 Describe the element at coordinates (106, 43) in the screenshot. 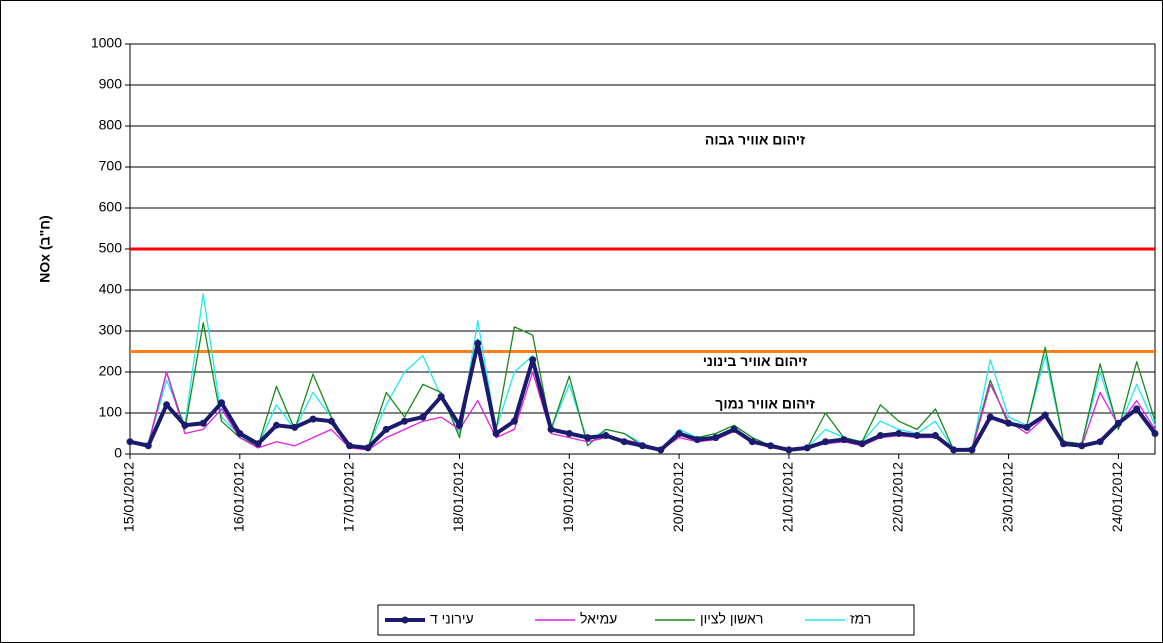

I see `y-tick-label: 1000` at that location.